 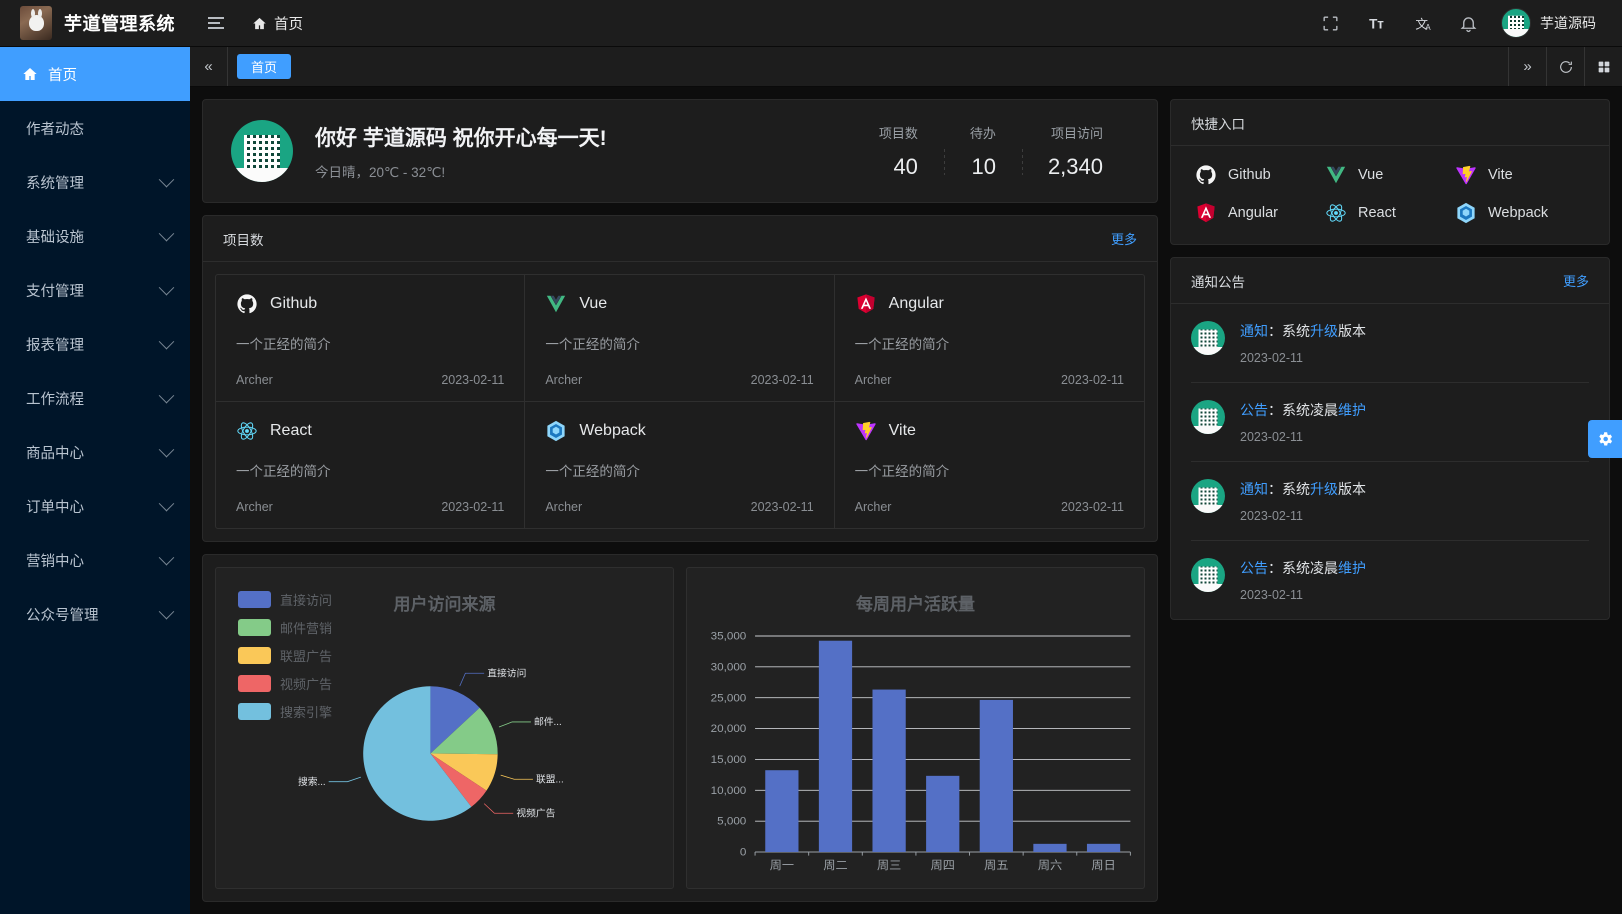 What do you see at coordinates (1123, 239) in the screenshot?
I see `projects-more-link: 更多` at bounding box center [1123, 239].